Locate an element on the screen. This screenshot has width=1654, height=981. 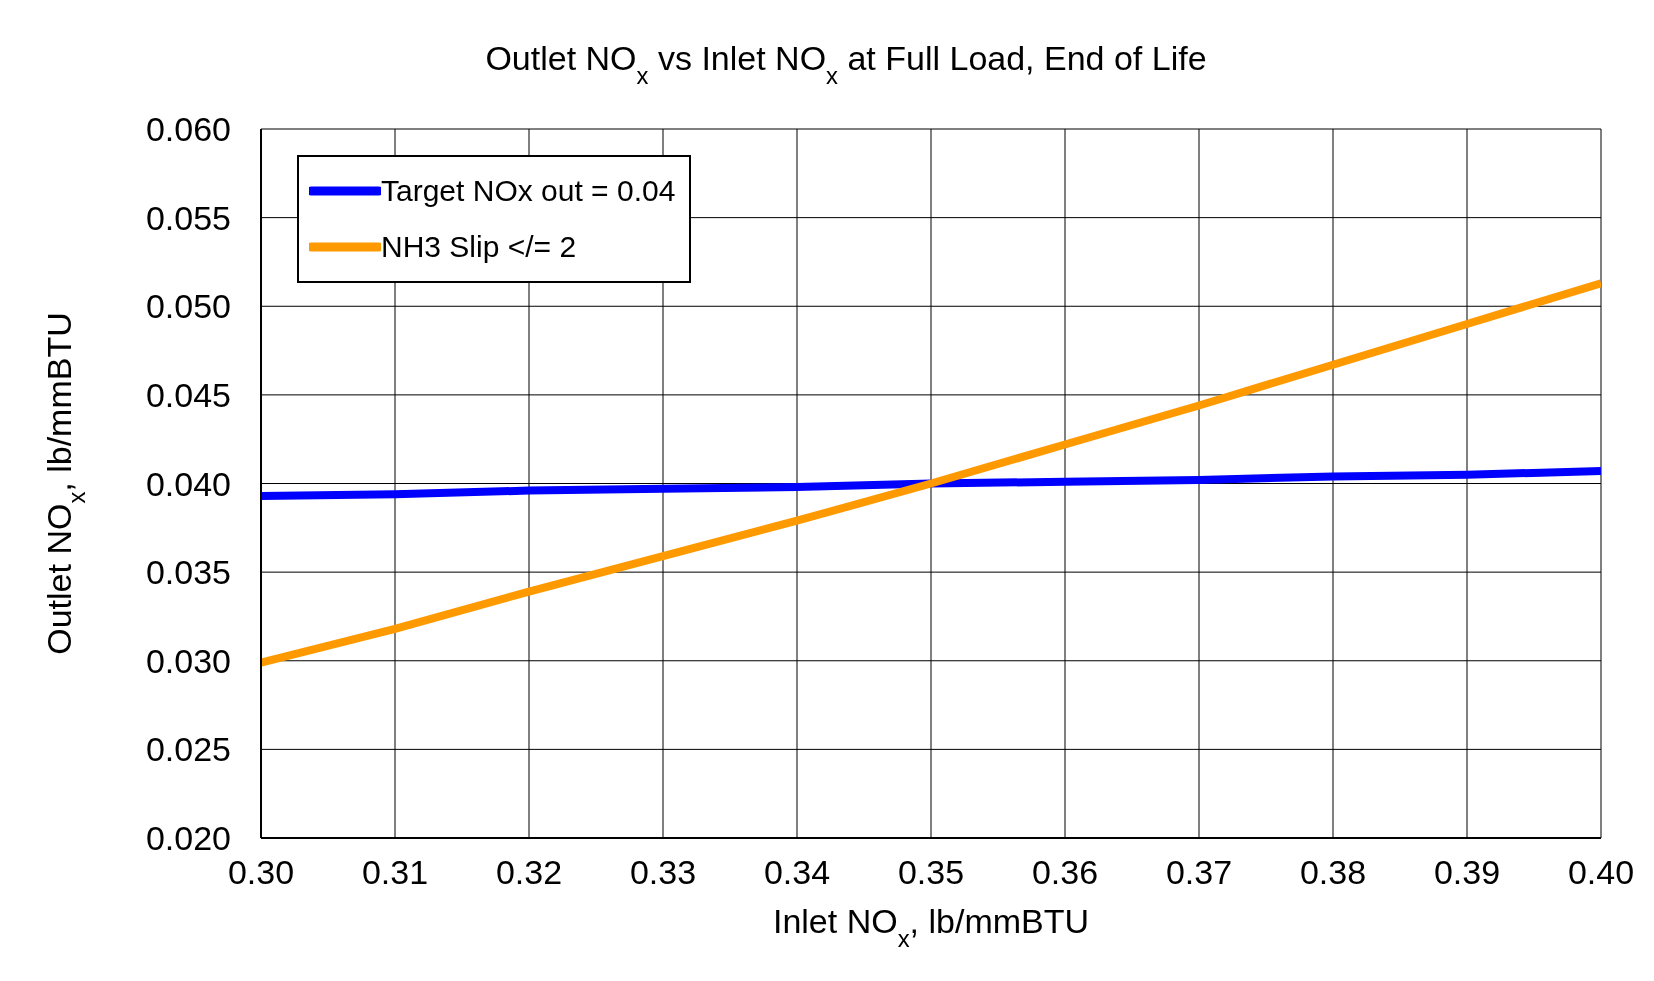
y-tick-label: 0.050 is located at coordinates (188, 306).